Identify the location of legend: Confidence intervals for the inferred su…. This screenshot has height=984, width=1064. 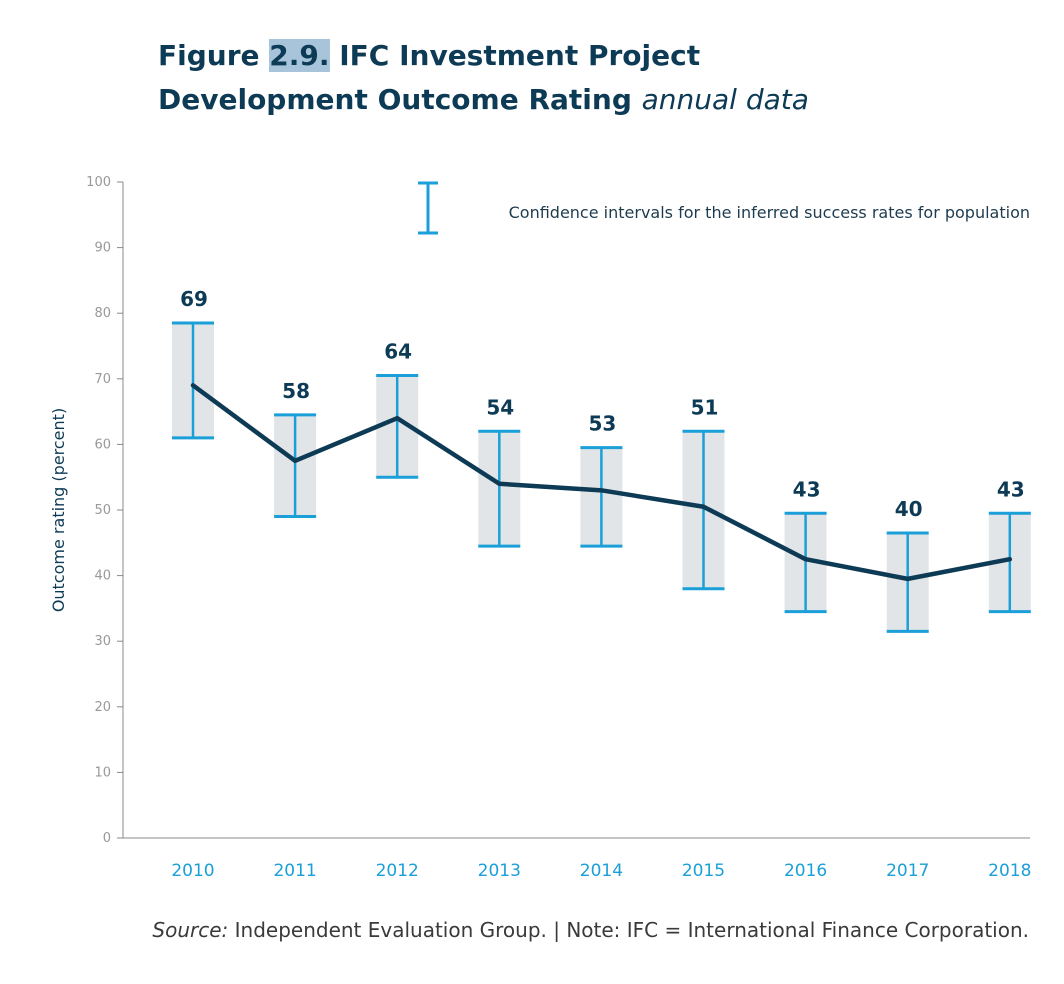
(724, 208).